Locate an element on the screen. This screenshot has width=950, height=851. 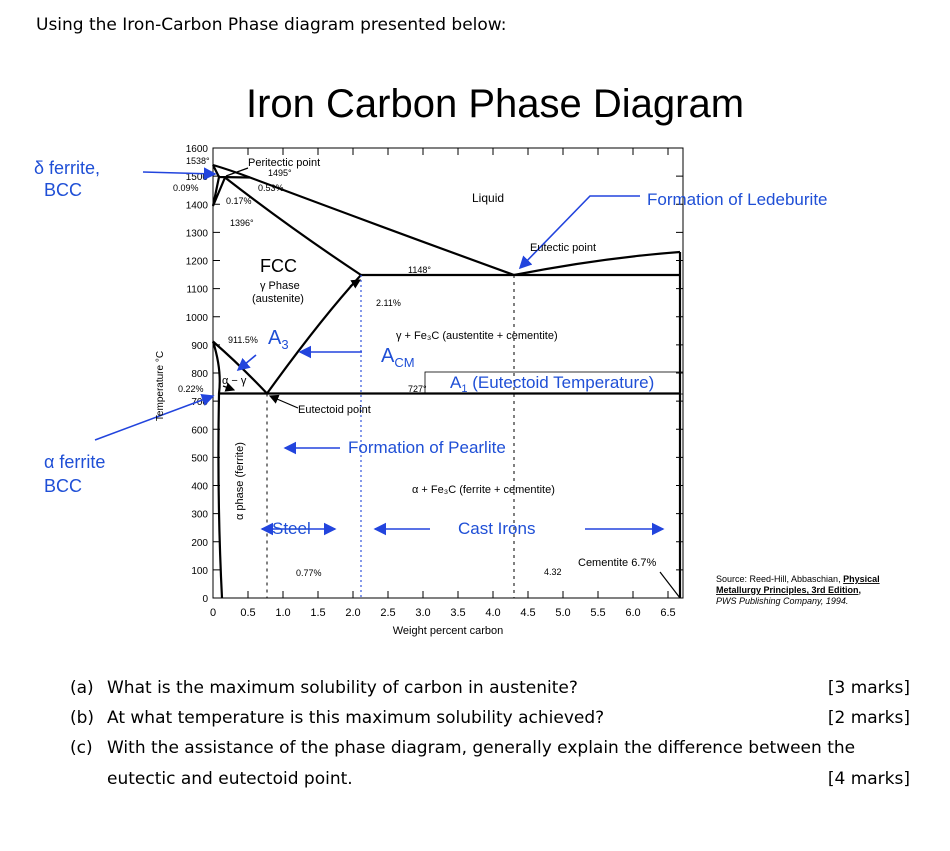
delta-boundary is located at coordinates (219, 191).